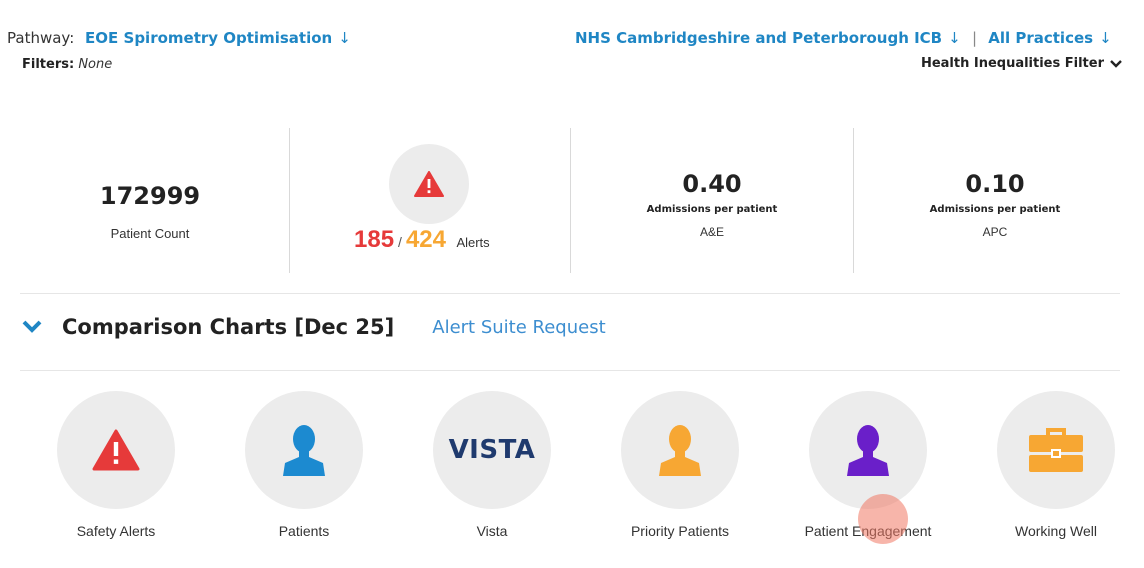 The width and height of the screenshot is (1144, 568). I want to click on alerts-count: 185/424 Alerts, so click(422, 240).